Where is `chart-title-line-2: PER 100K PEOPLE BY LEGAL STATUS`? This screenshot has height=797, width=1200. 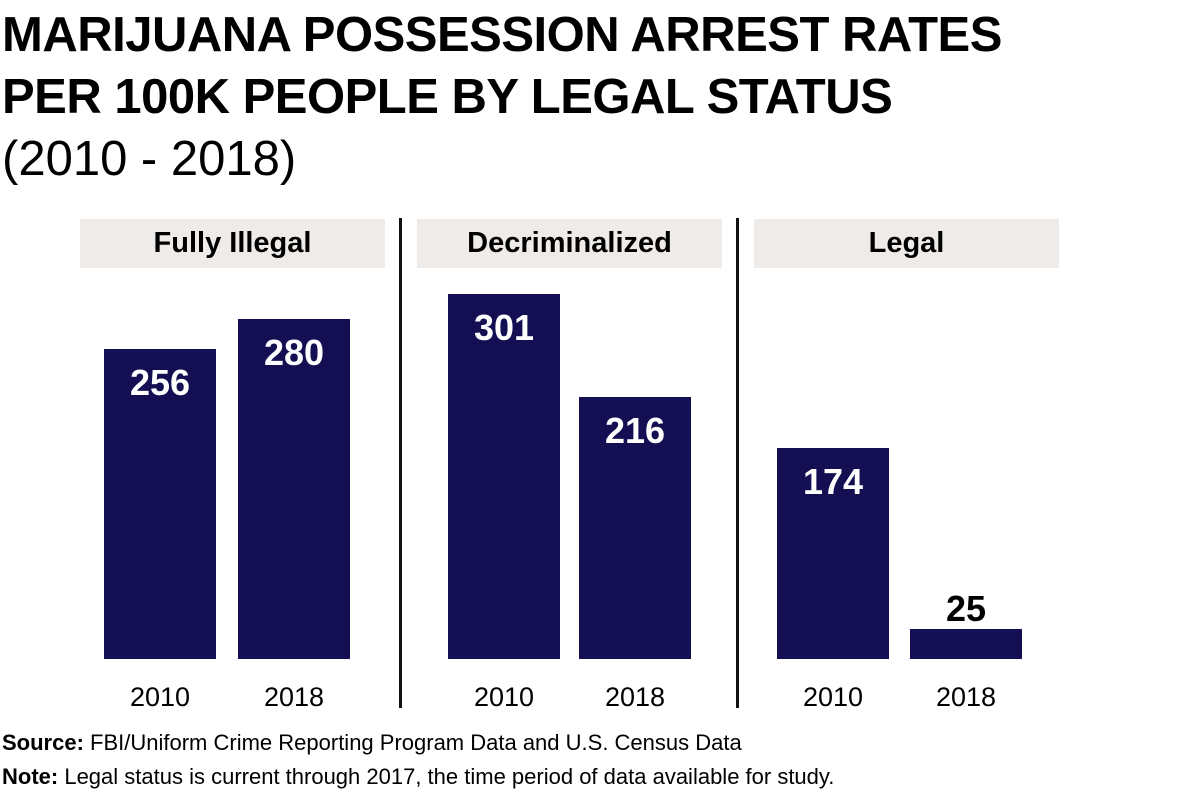
chart-title-line-2: PER 100K PEOPLE BY LEGAL STATUS is located at coordinates (447, 97).